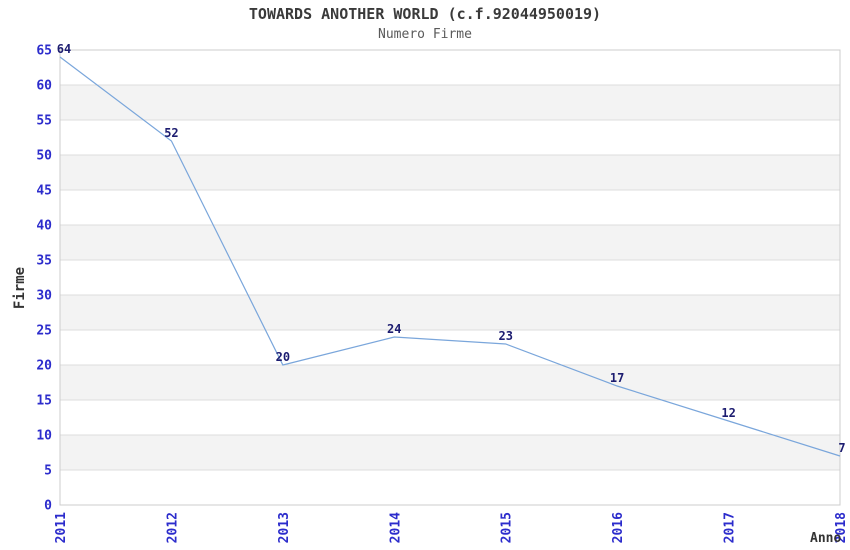 The height and width of the screenshot is (550, 850). Describe the element at coordinates (395, 527) in the screenshot. I see `x-tick-label: 2014` at that location.